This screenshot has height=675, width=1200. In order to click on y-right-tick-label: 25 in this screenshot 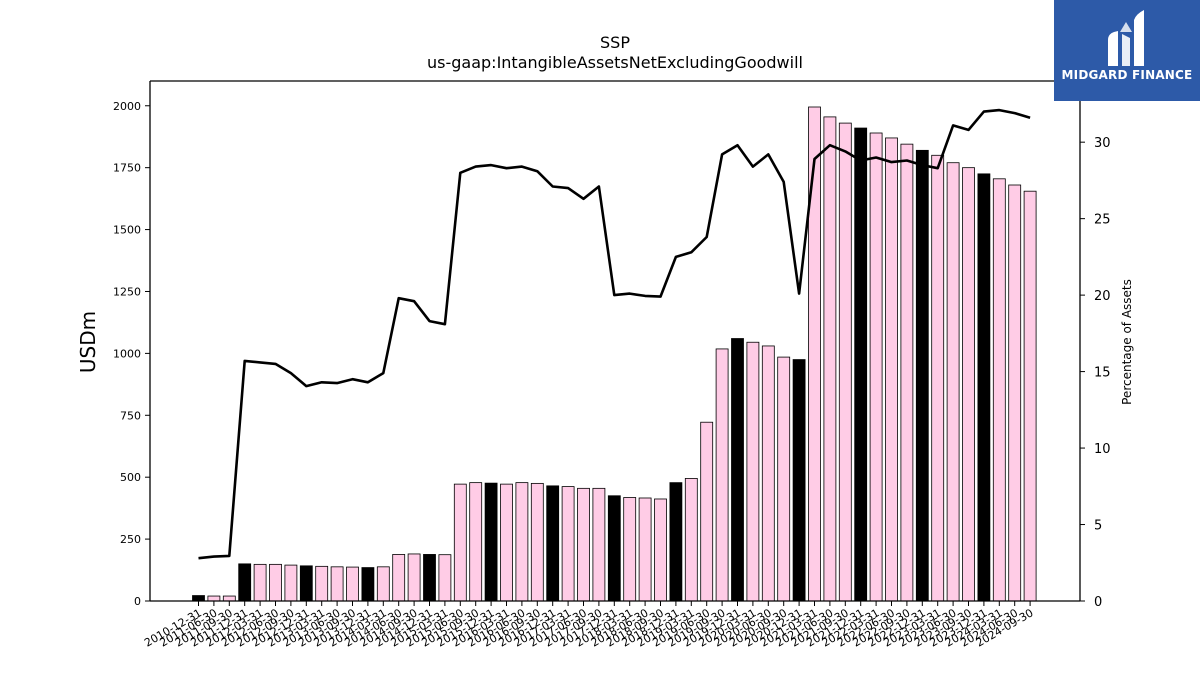, I will do `click(1102, 220)`.